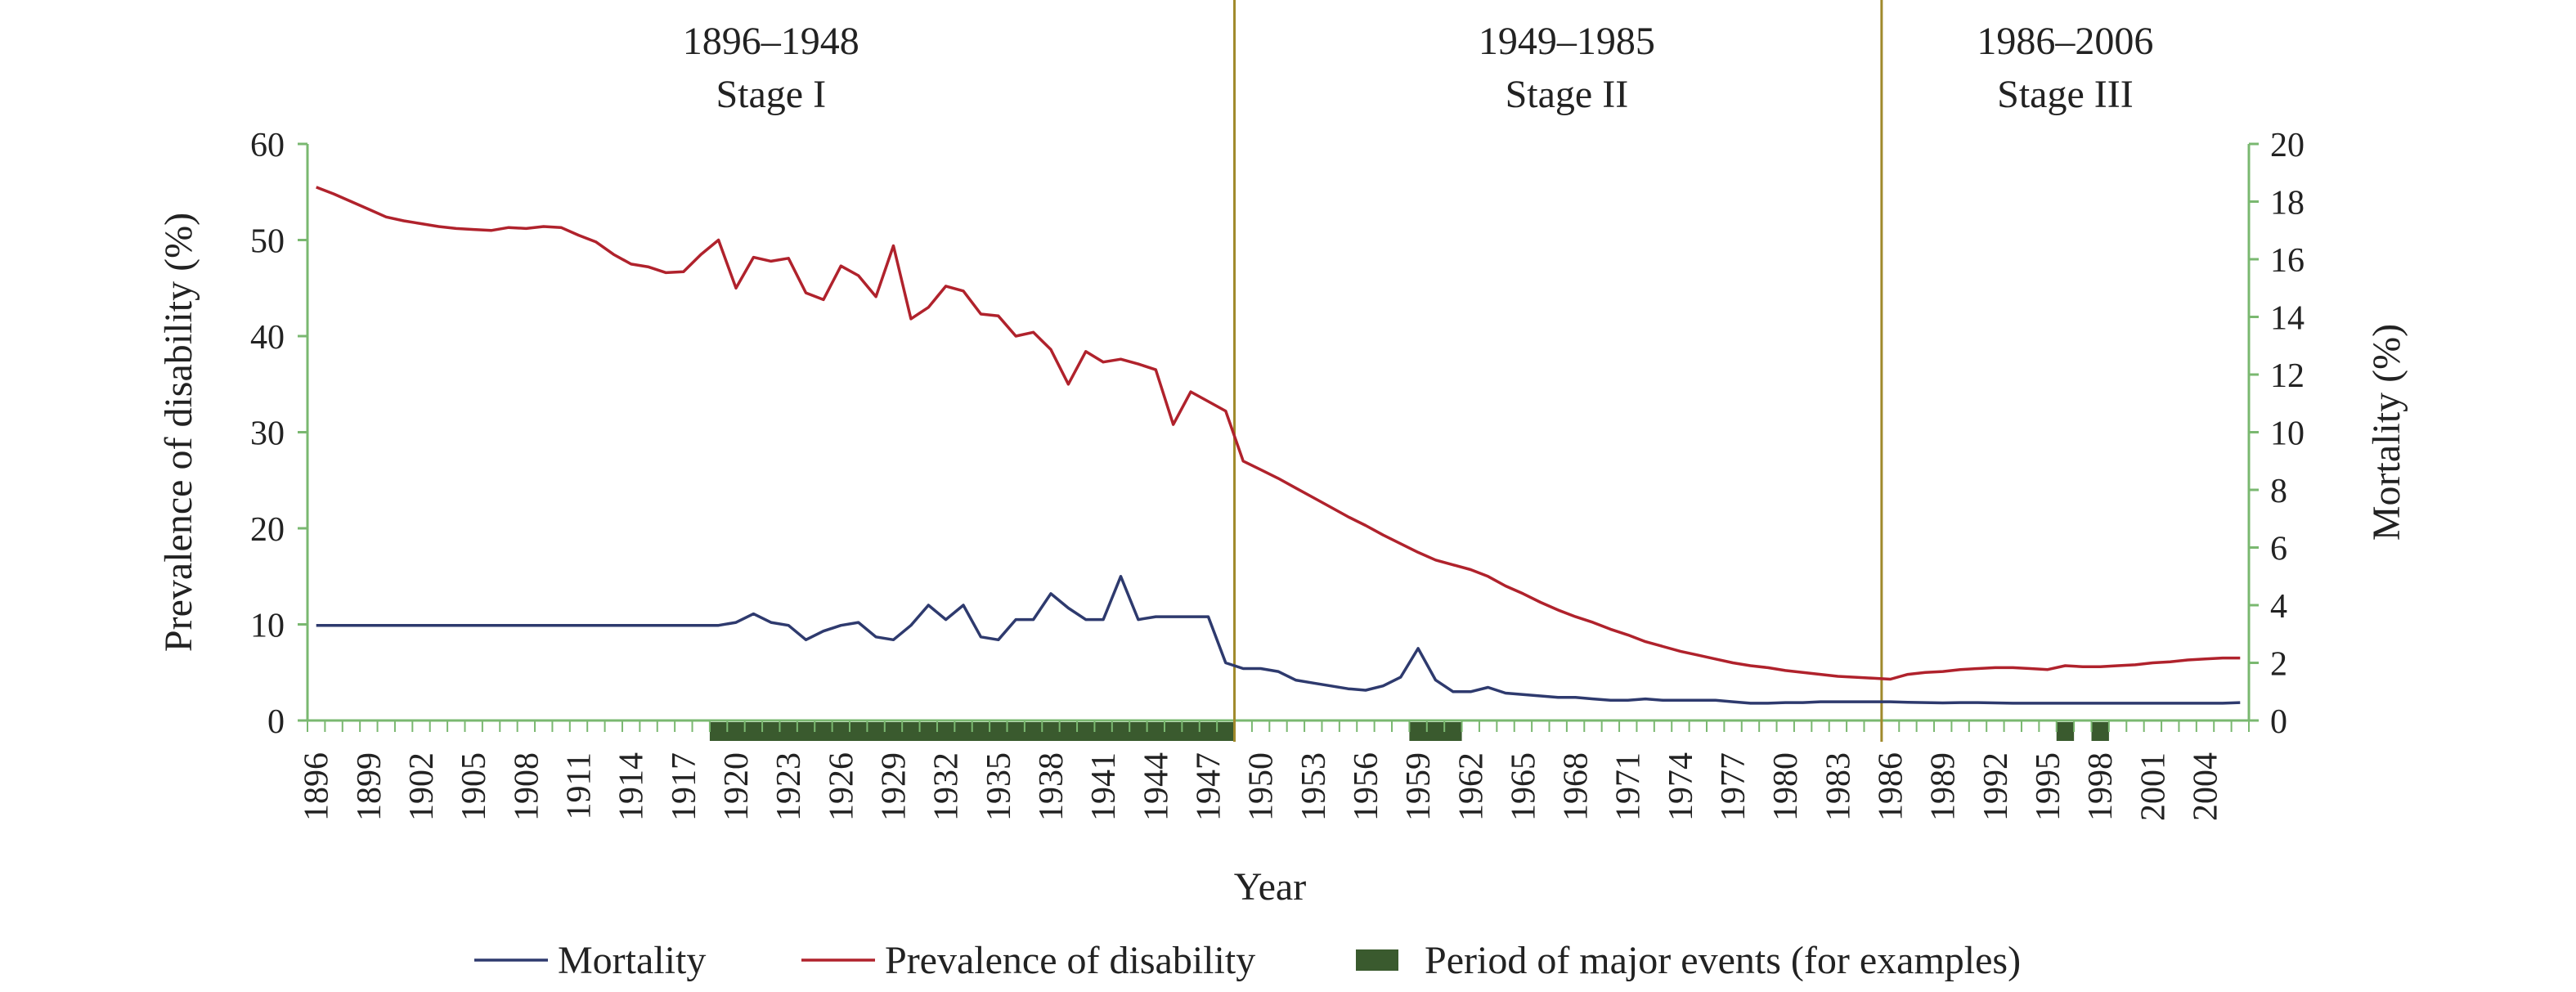  I want to click on x-tick-label: 1908, so click(527, 787).